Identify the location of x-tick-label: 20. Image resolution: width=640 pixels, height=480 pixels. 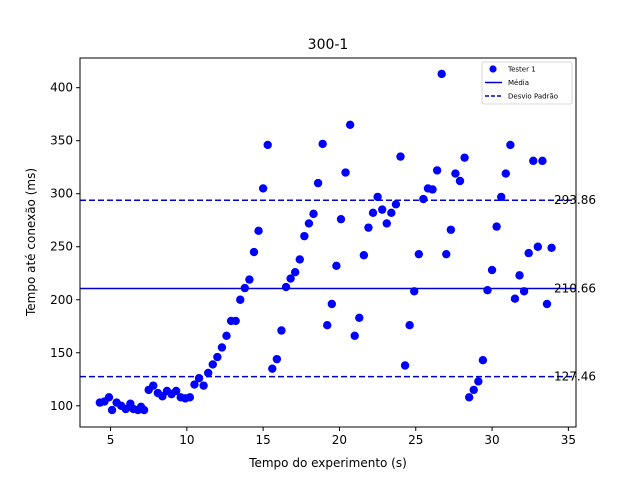
(339, 440).